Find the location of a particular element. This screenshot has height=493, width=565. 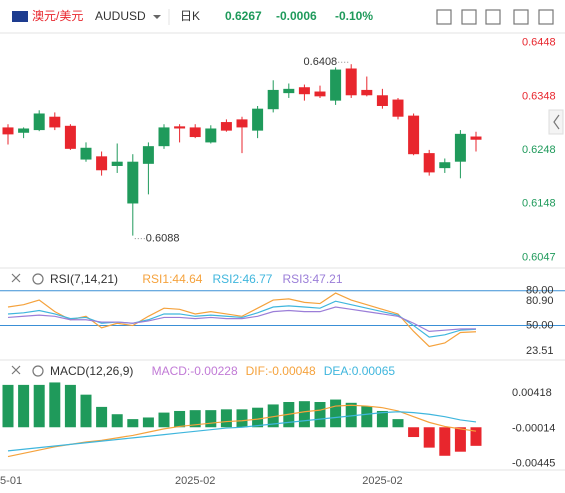

collapse-arrow is located at coordinates (556, 122).